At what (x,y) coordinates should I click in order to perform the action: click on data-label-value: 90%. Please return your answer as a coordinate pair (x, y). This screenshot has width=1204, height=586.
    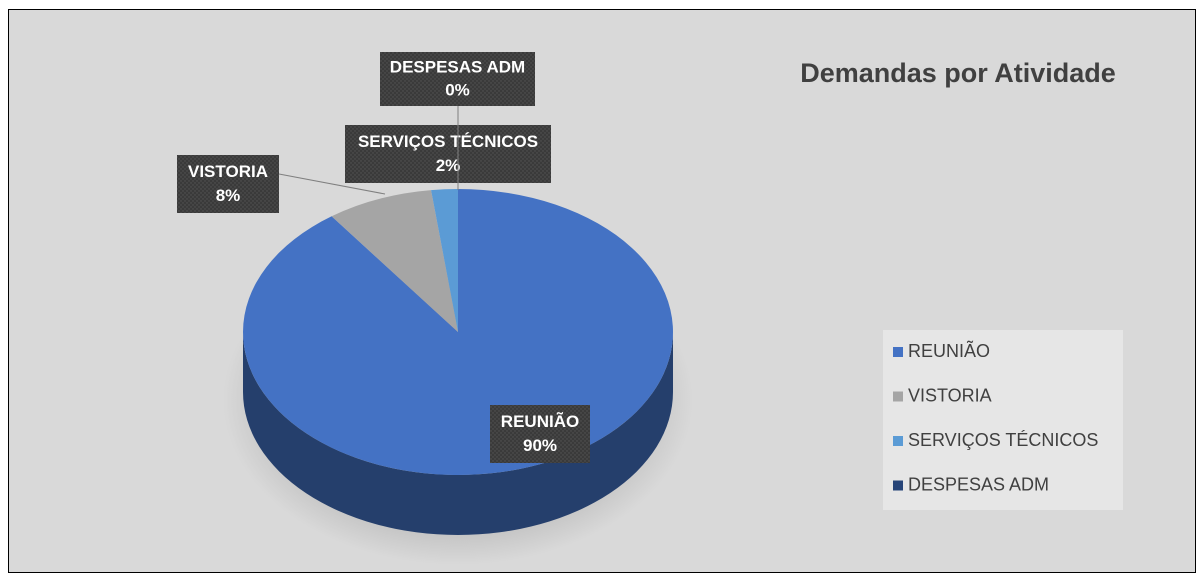
    Looking at the image, I should click on (540, 445).